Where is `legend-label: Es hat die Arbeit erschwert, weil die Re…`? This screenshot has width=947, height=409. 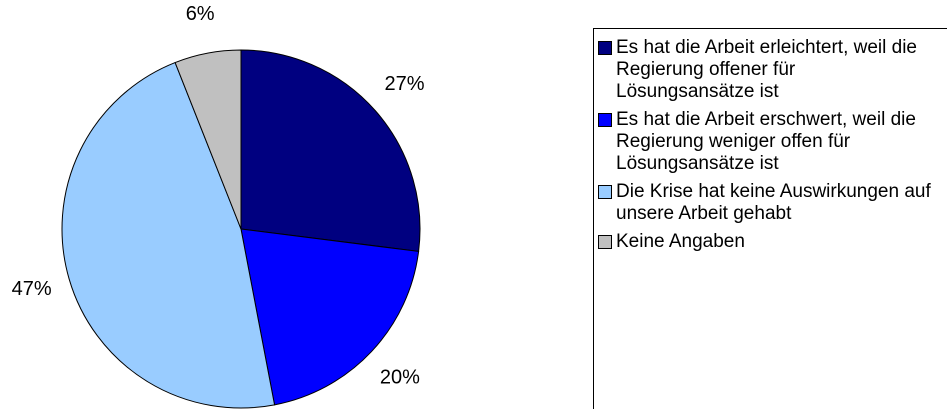
legend-label: Es hat die Arbeit erschwert, weil die Re… is located at coordinates (766, 141).